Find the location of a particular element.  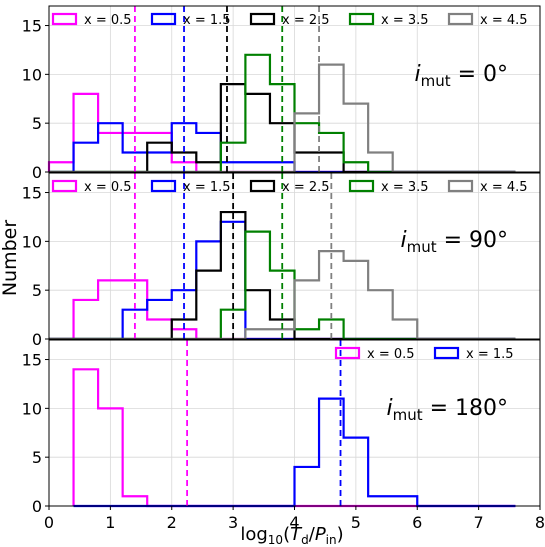

x-tick-label: 7 is located at coordinates (479, 522).